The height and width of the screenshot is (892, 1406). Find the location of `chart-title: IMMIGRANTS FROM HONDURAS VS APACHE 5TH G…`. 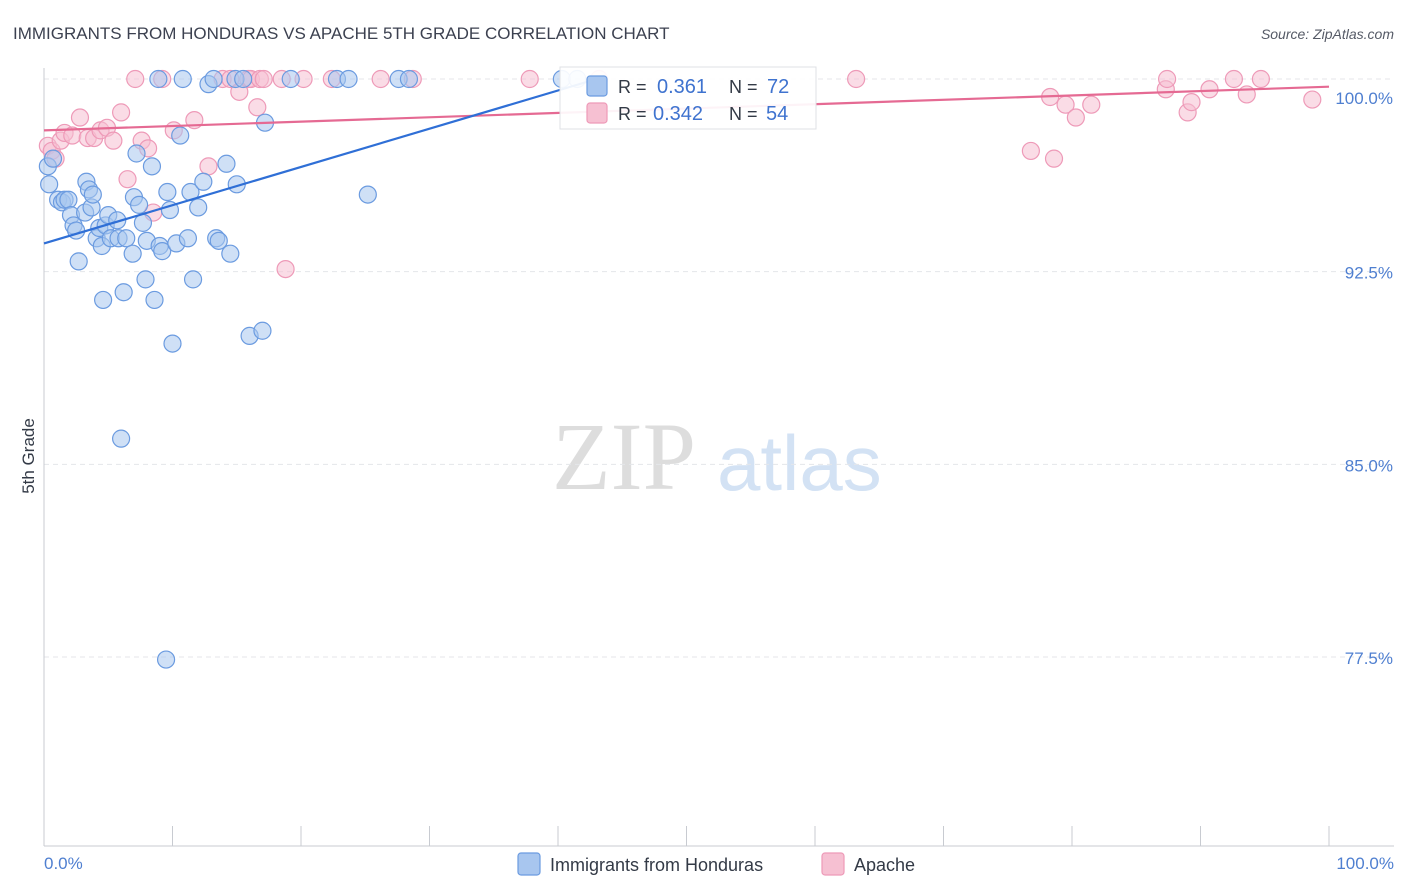

chart-title: IMMIGRANTS FROM HONDURAS VS APACHE 5TH G… is located at coordinates (341, 33).